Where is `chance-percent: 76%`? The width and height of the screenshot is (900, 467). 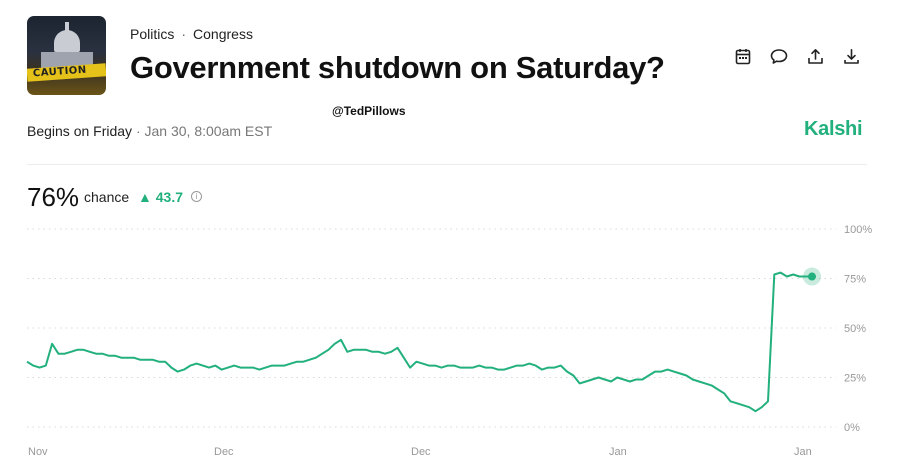
chance-percent: 76% is located at coordinates (53, 197).